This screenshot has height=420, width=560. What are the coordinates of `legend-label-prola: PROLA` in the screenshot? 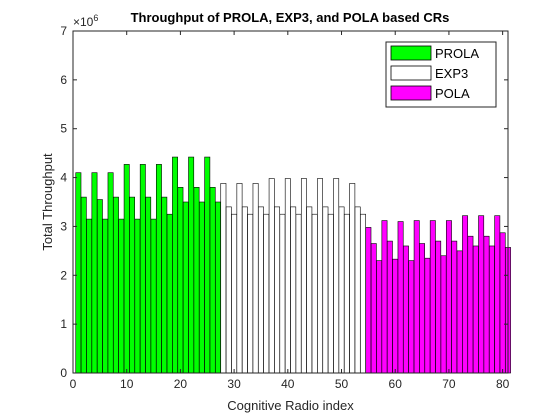 It's located at (457, 53).